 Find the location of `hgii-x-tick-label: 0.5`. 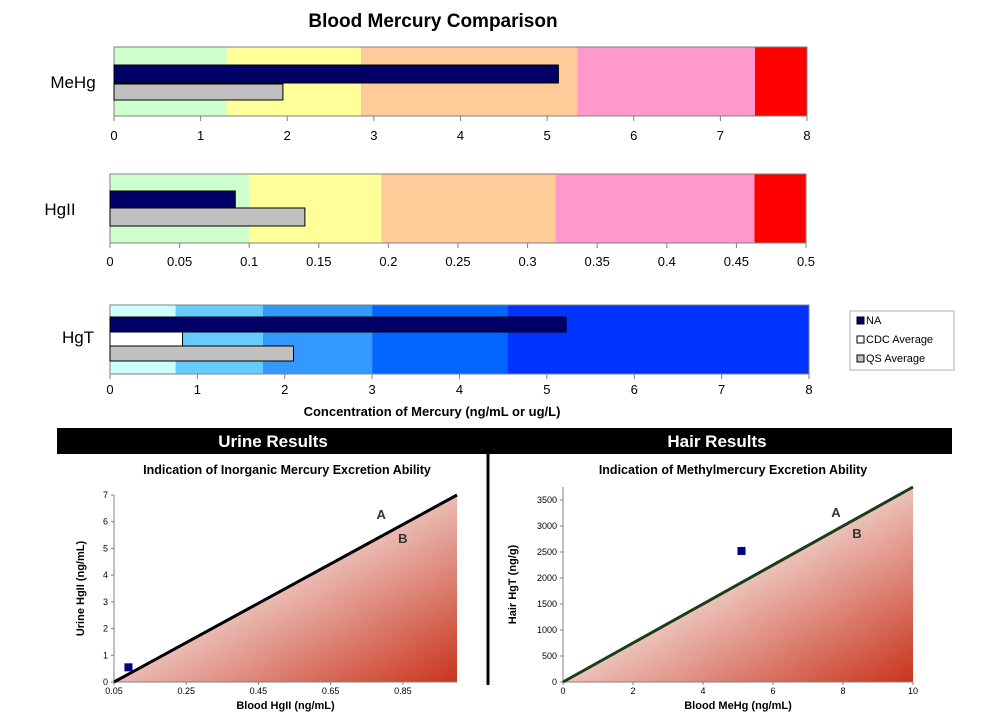

hgii-x-tick-label: 0.5 is located at coordinates (806, 261).